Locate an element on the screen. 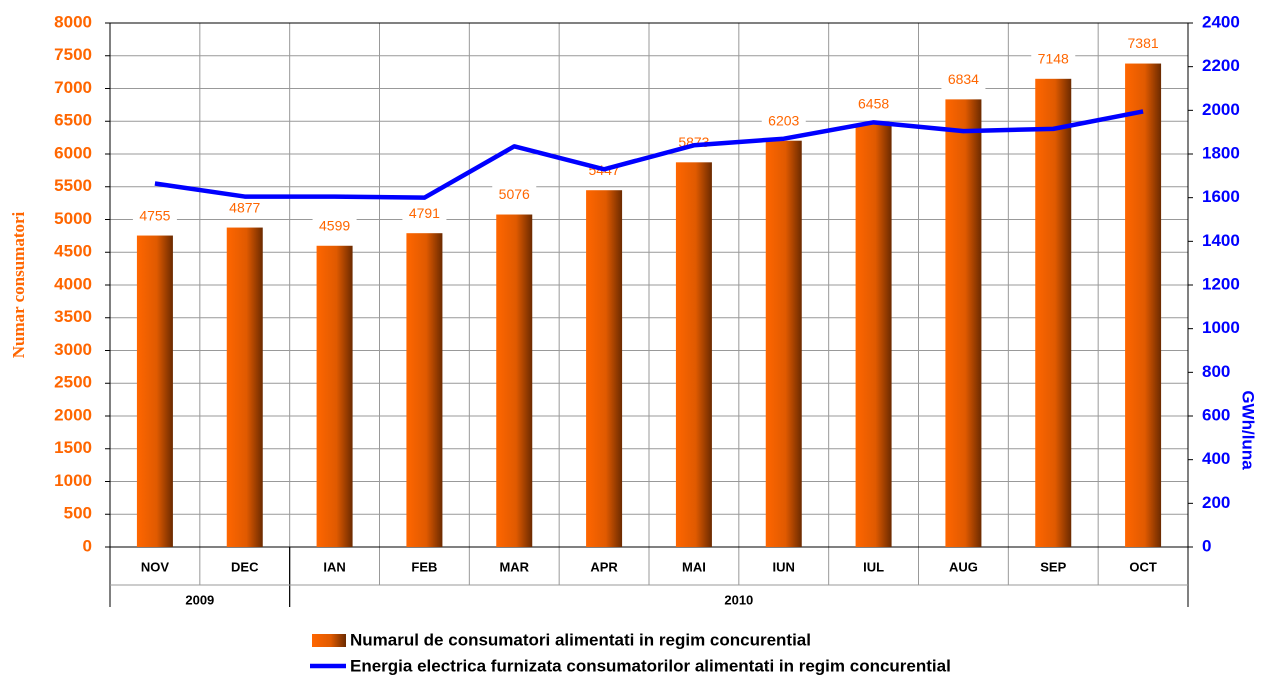 The width and height of the screenshot is (1264, 689). x-tick-label: IUN is located at coordinates (784, 566).